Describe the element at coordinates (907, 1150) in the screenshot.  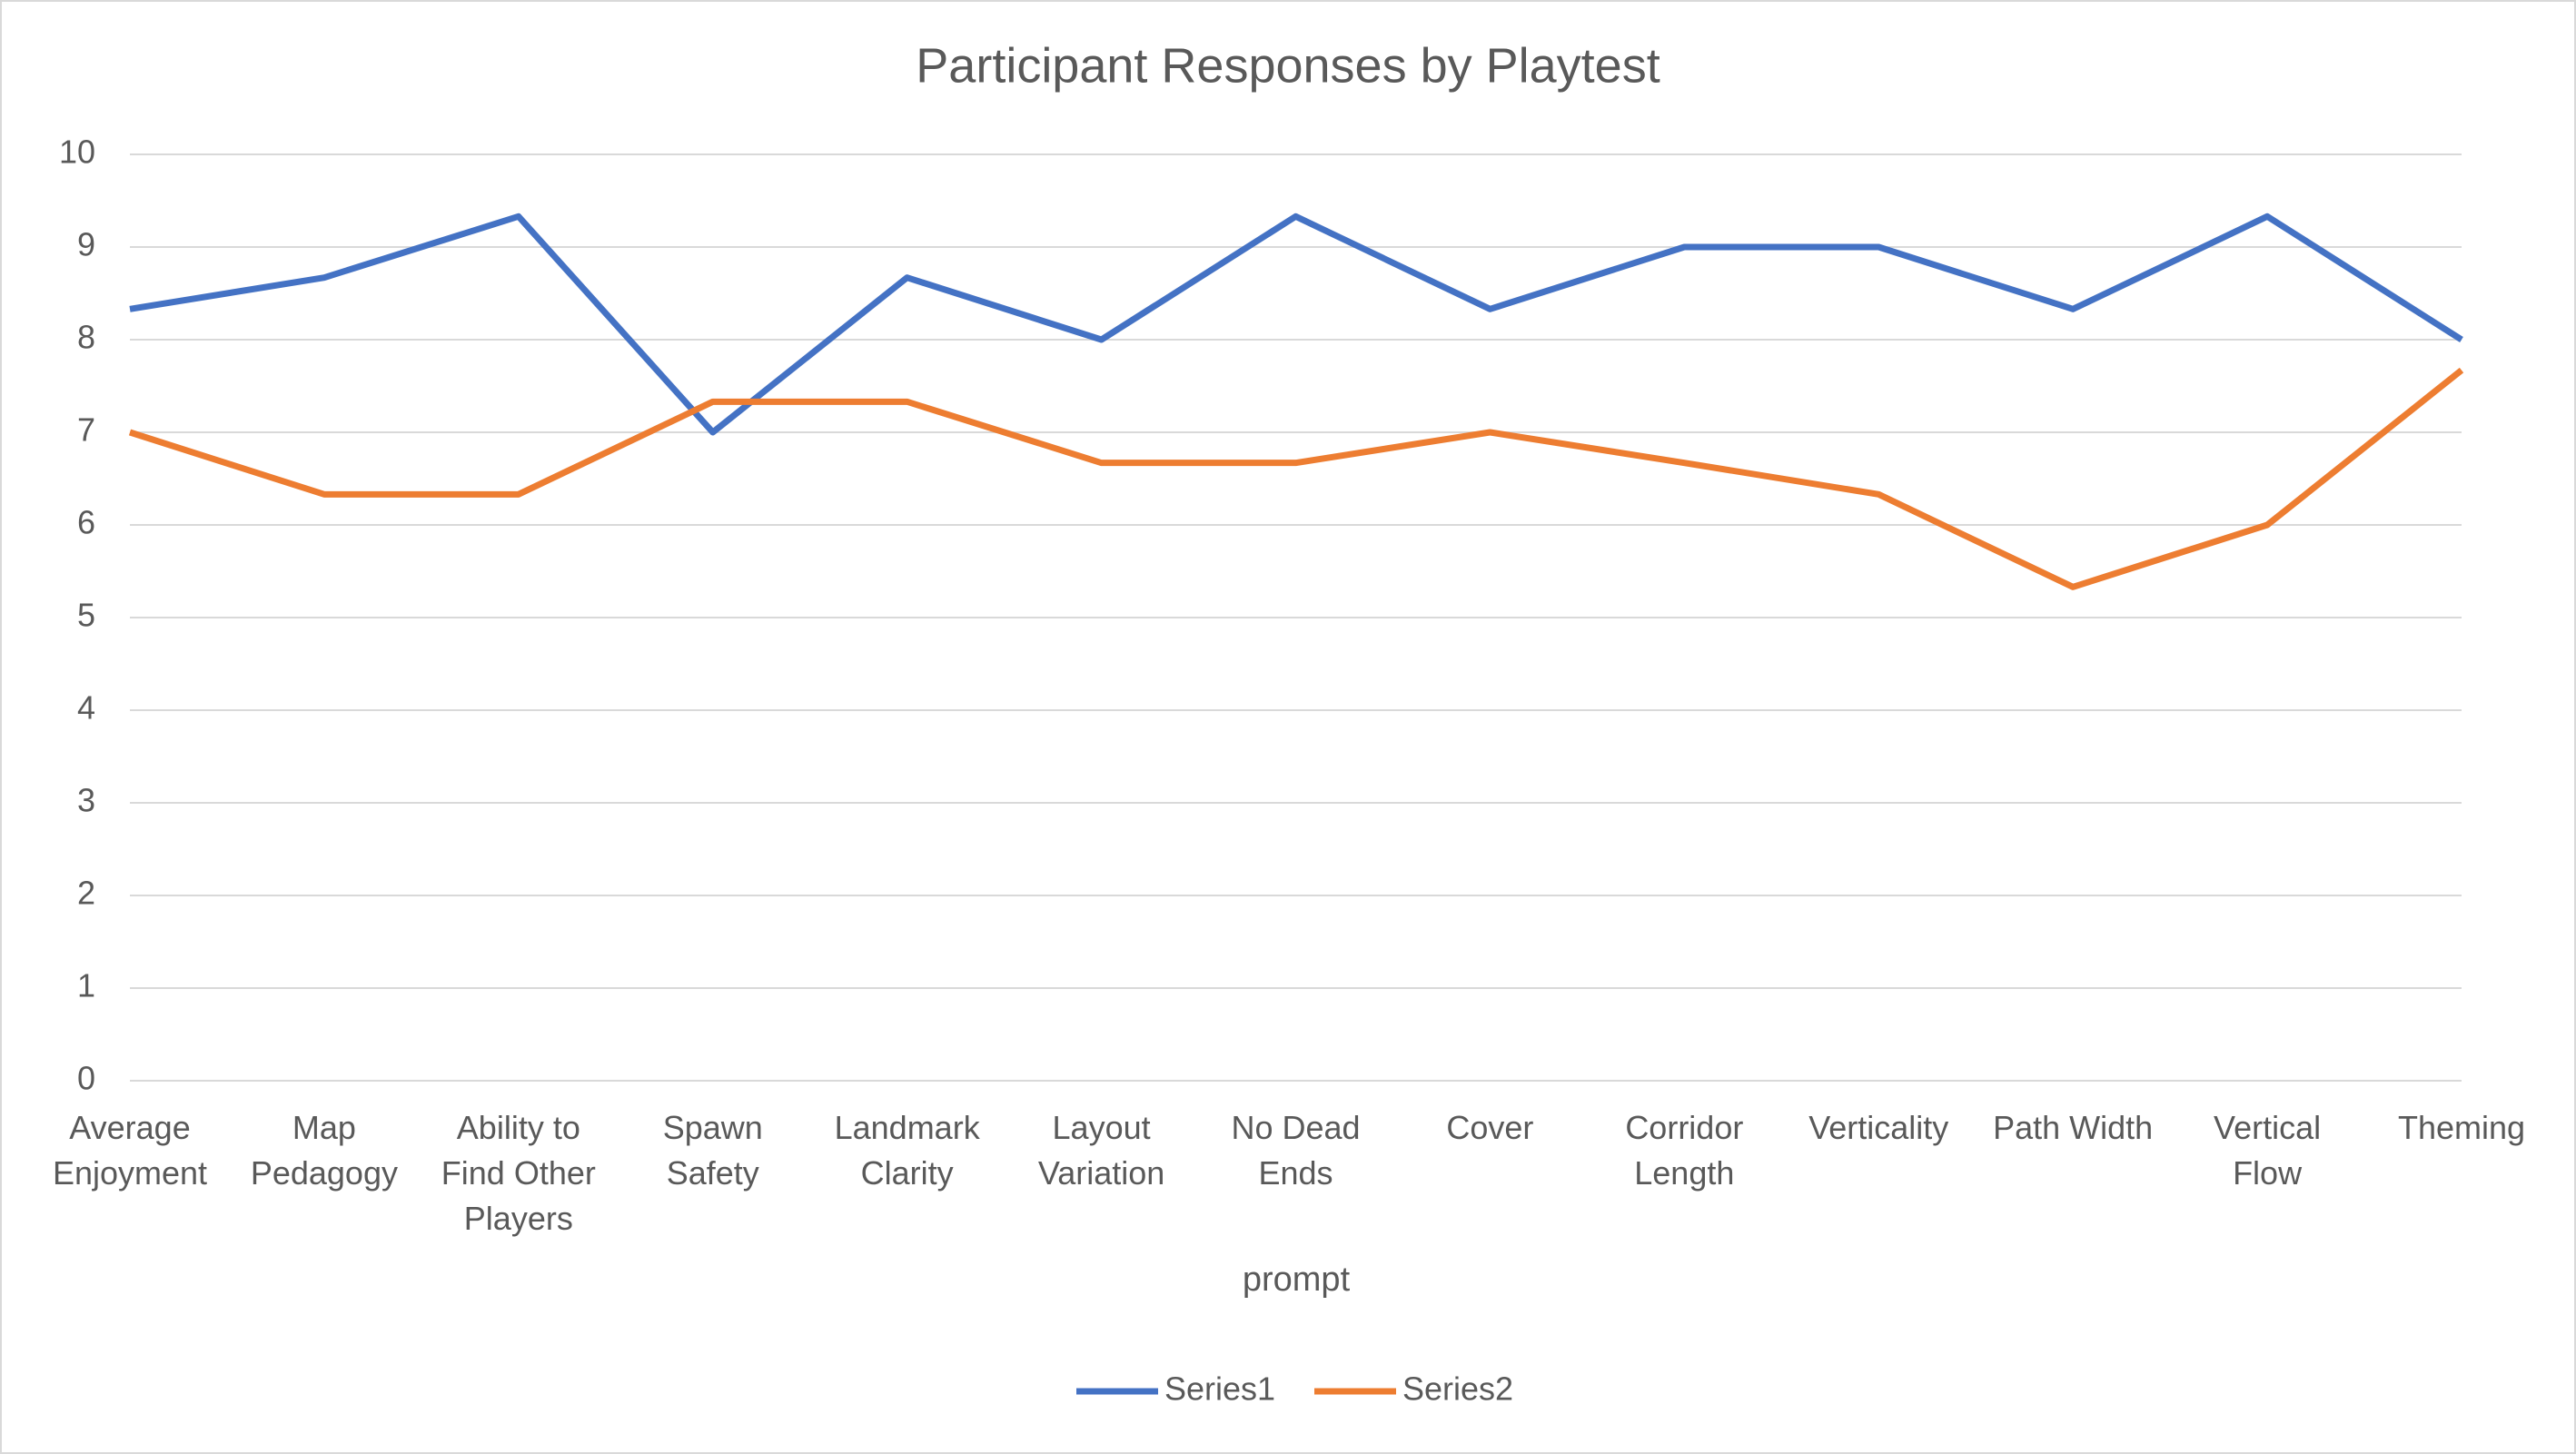
I see `x-tick-label: Landmark Clarity` at that location.